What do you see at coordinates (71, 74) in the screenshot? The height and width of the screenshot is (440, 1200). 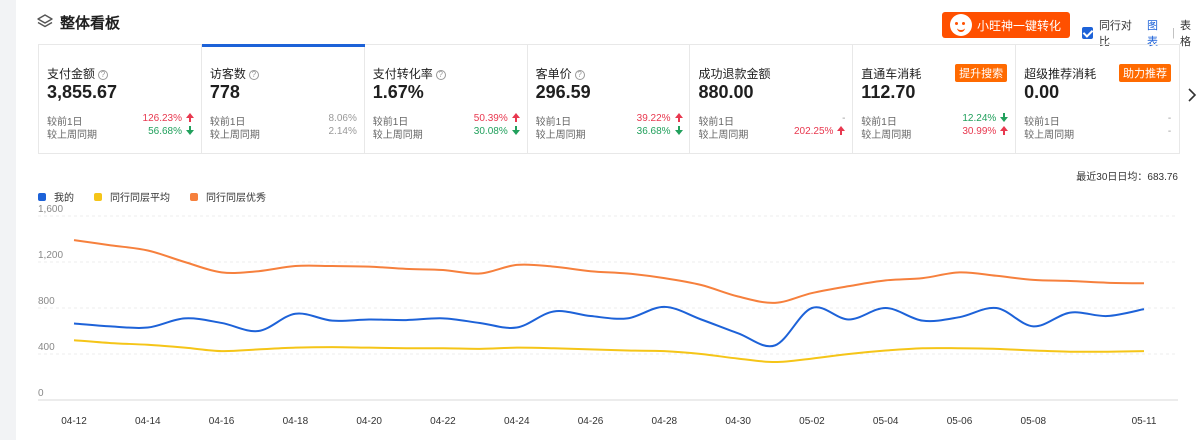 I see `metric-label-text: 支付金额` at bounding box center [71, 74].